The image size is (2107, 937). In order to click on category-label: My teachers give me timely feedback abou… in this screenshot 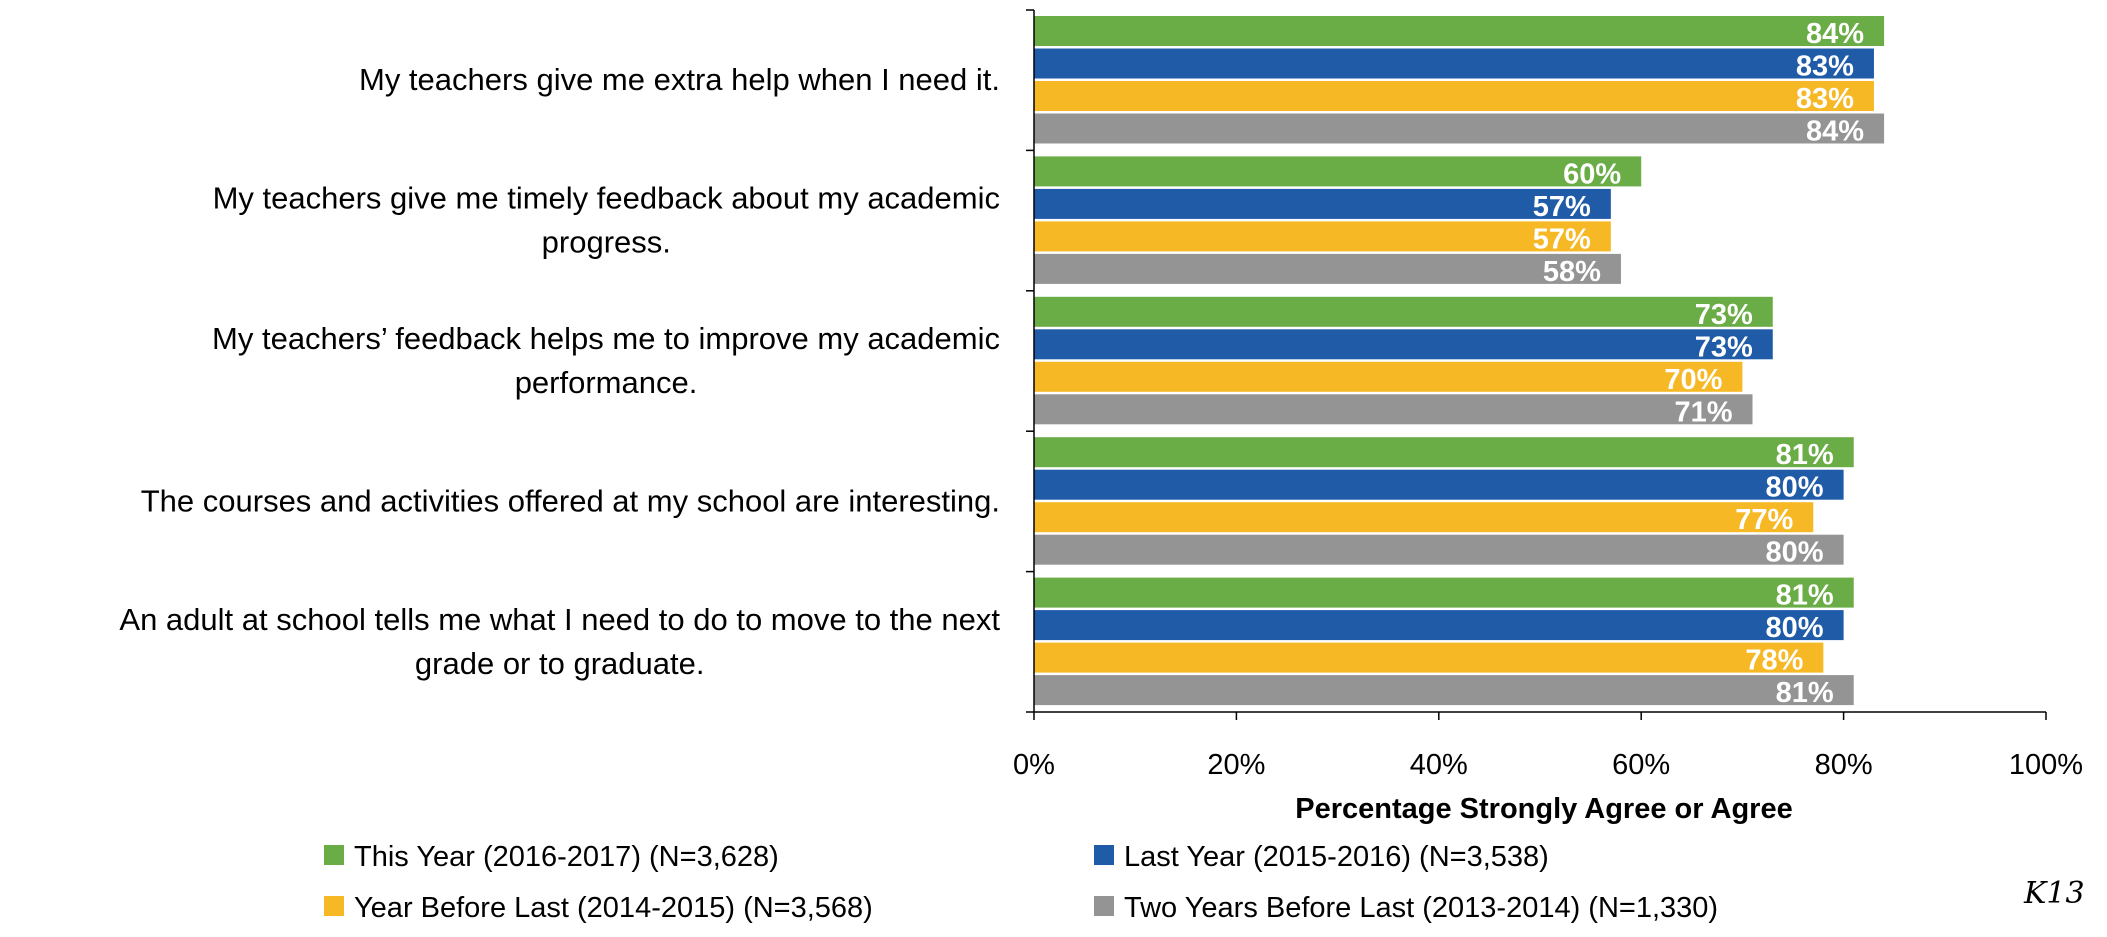, I will do `click(606, 220)`.